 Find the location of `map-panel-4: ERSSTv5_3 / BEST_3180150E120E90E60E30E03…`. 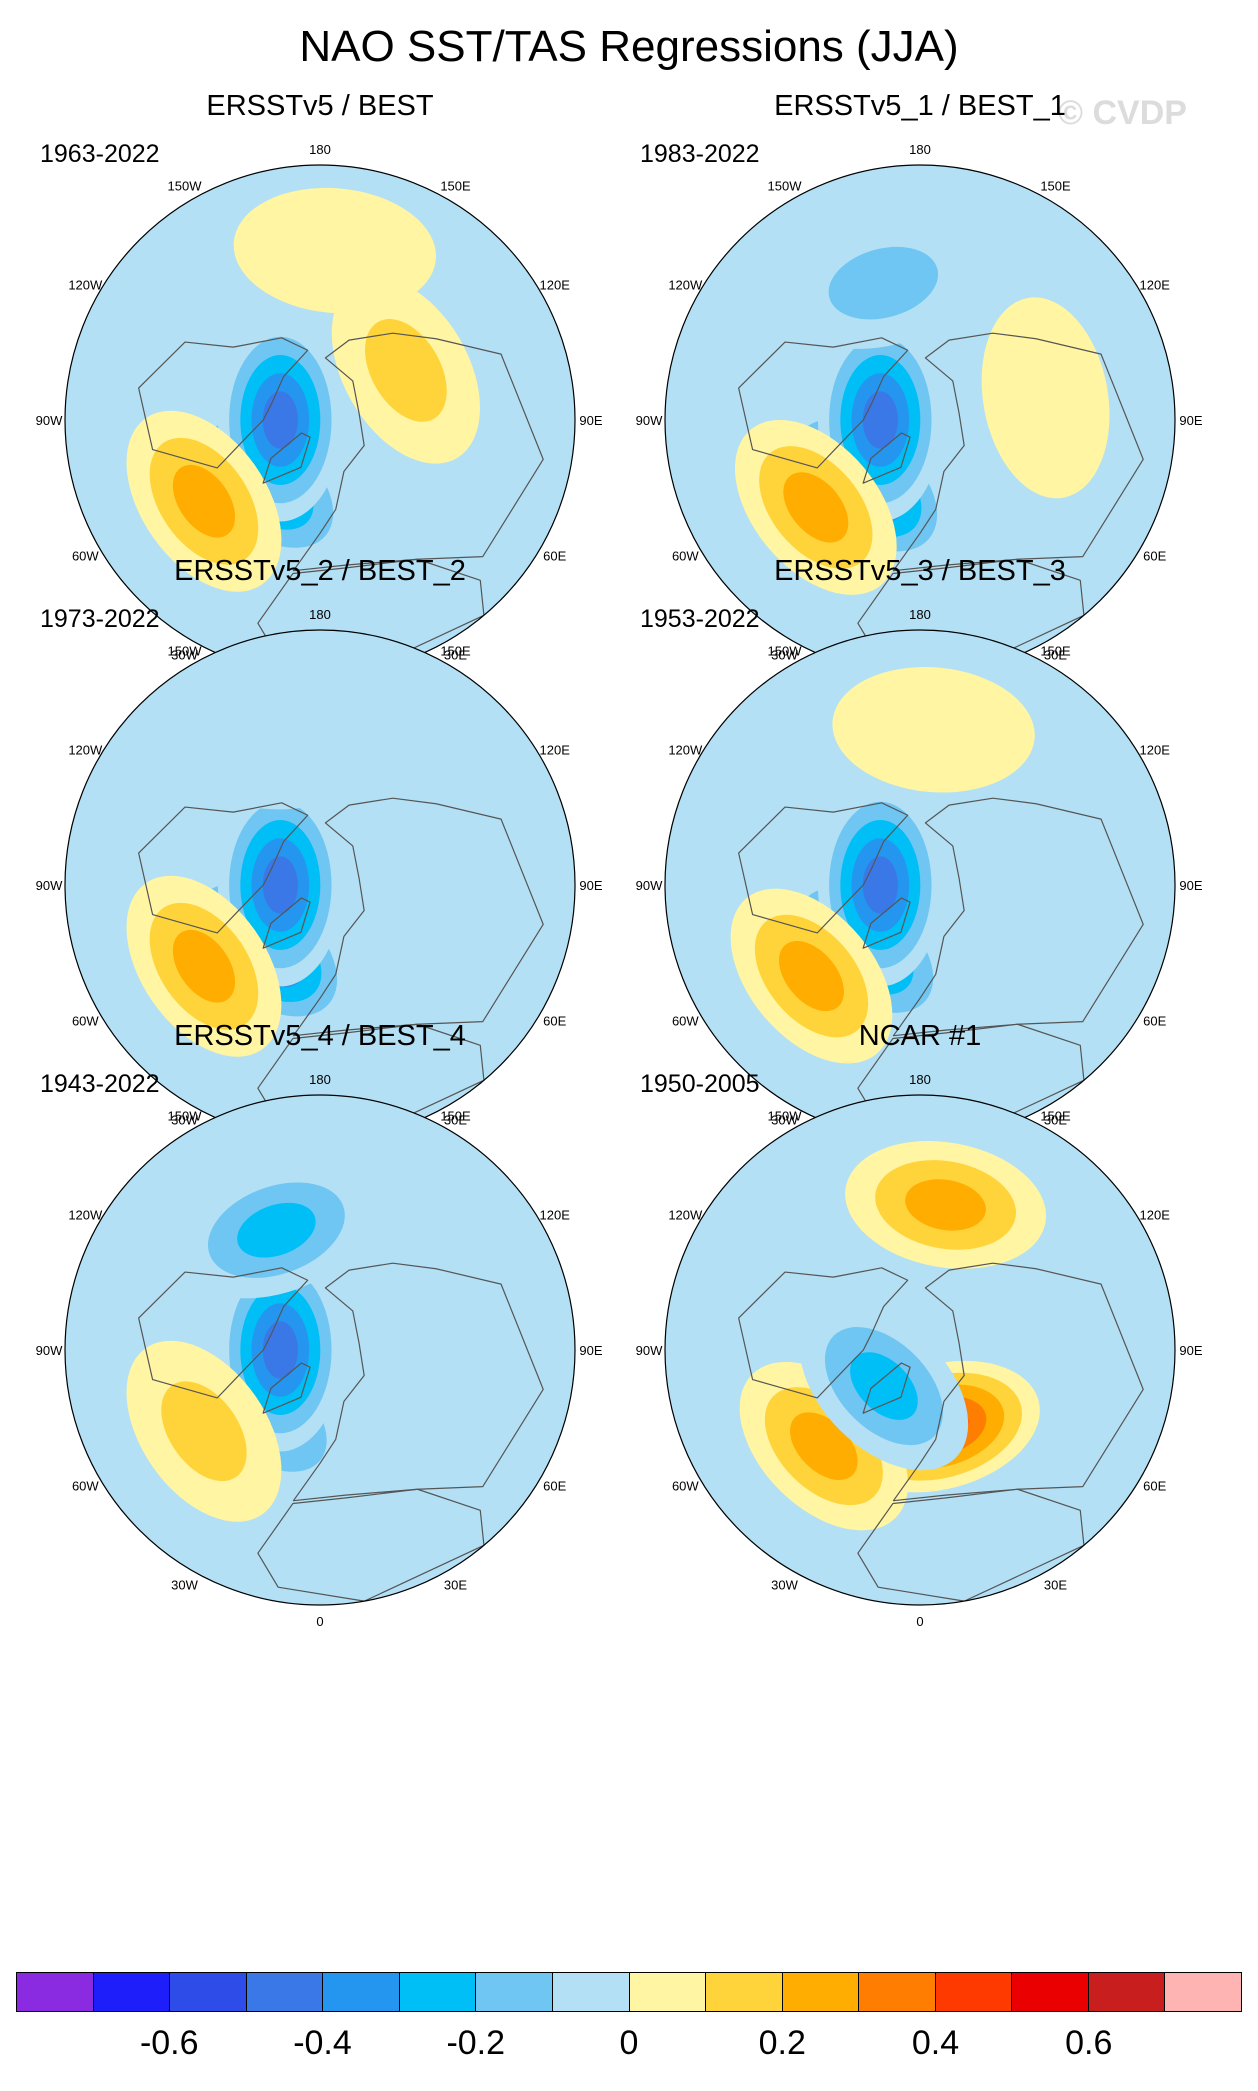

map-panel-4: ERSSTv5_3 / BEST_3180150E120E90E60E30E03… is located at coordinates (920, 875).